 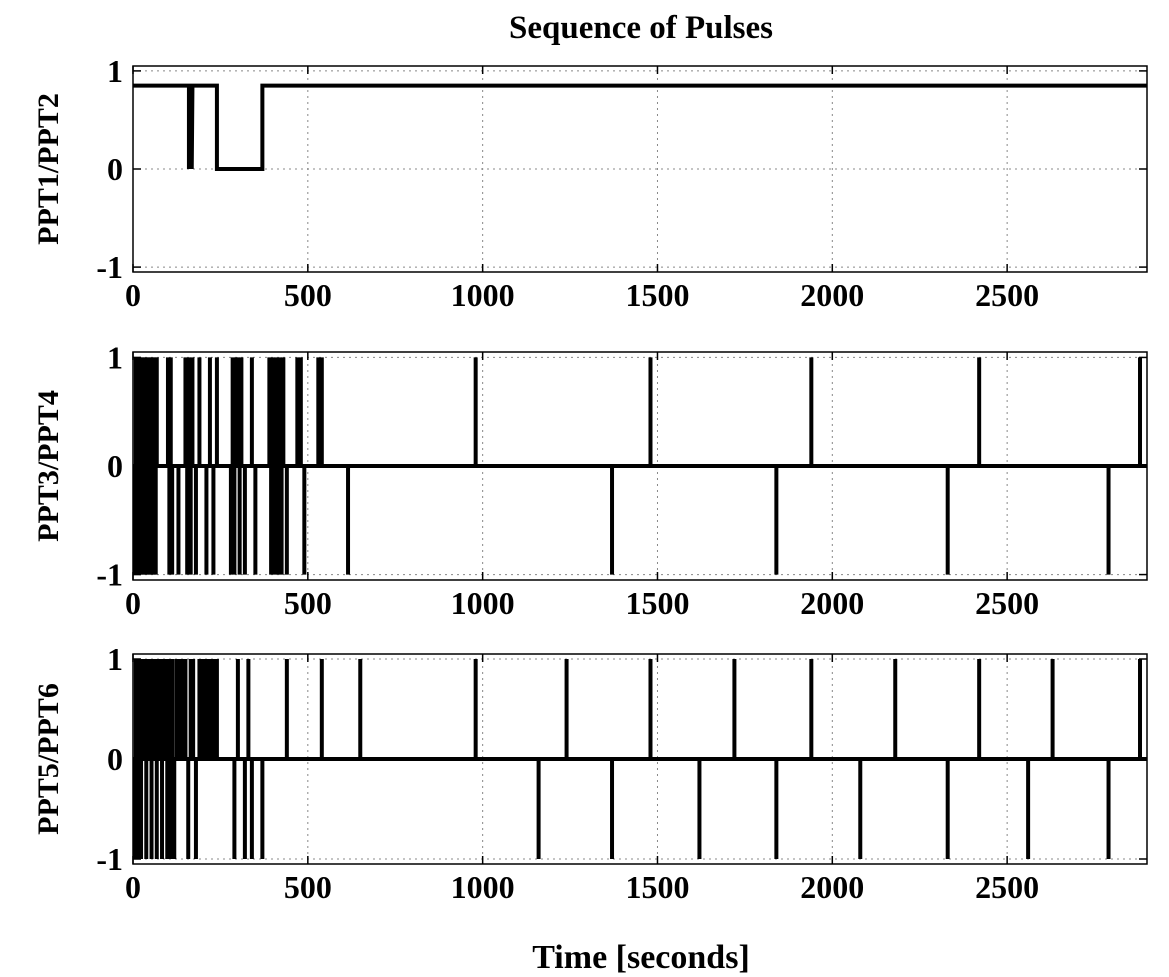 I want to click on y-axis-label: PPT3/PPT4, so click(x=48, y=466).